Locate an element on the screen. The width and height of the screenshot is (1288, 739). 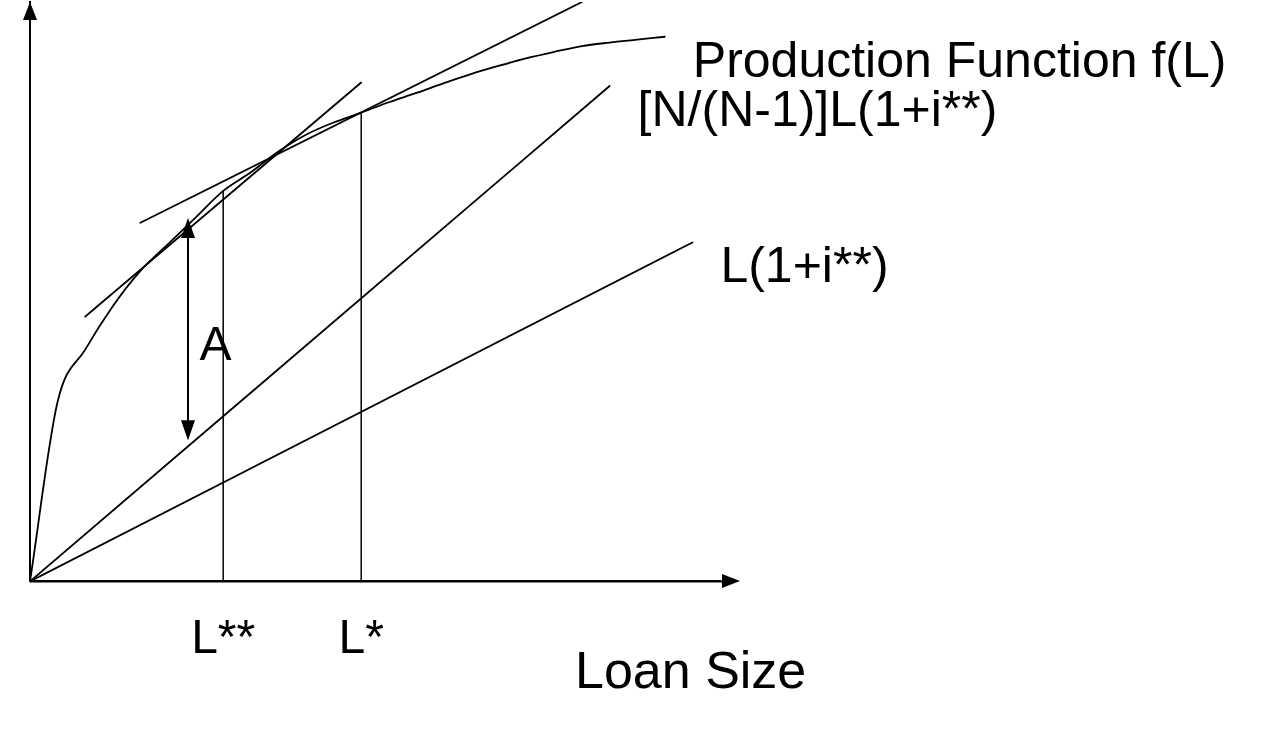
x-tick-label: L** is located at coordinates (223, 637).